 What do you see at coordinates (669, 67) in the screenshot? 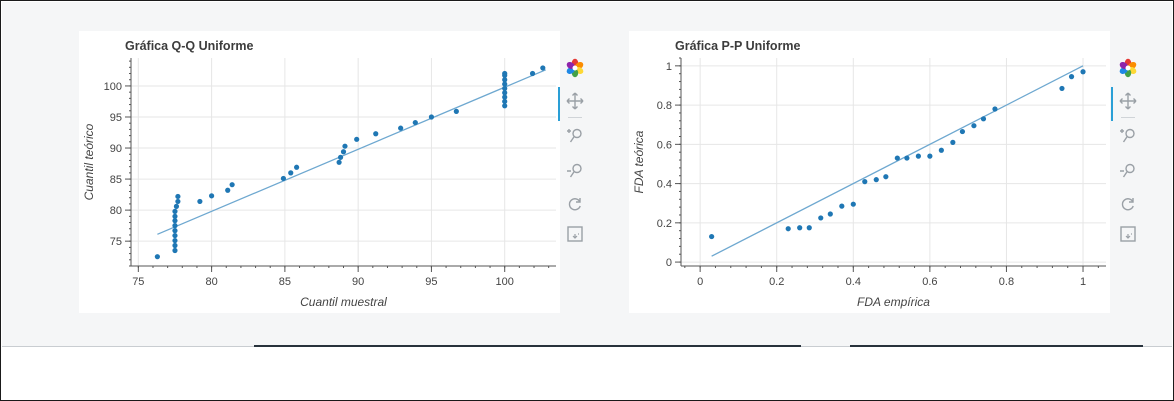
I see `y-tick-label: 1` at bounding box center [669, 67].